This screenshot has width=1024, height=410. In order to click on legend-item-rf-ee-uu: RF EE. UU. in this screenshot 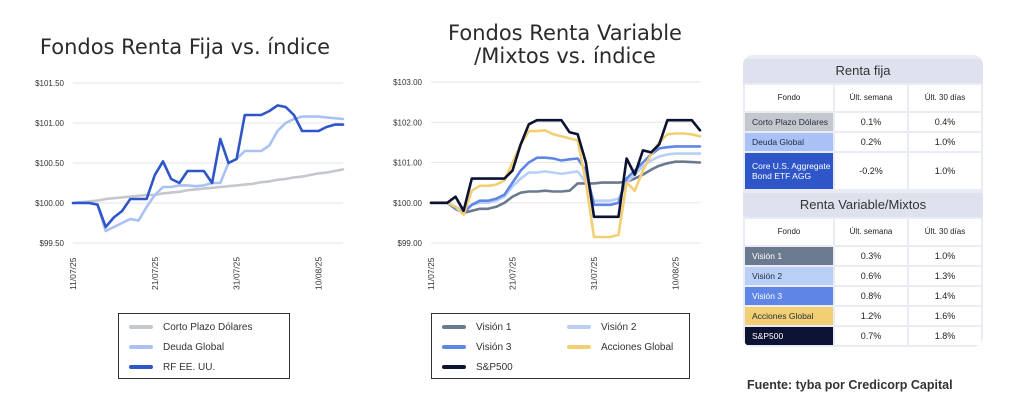, I will do `click(172, 367)`.